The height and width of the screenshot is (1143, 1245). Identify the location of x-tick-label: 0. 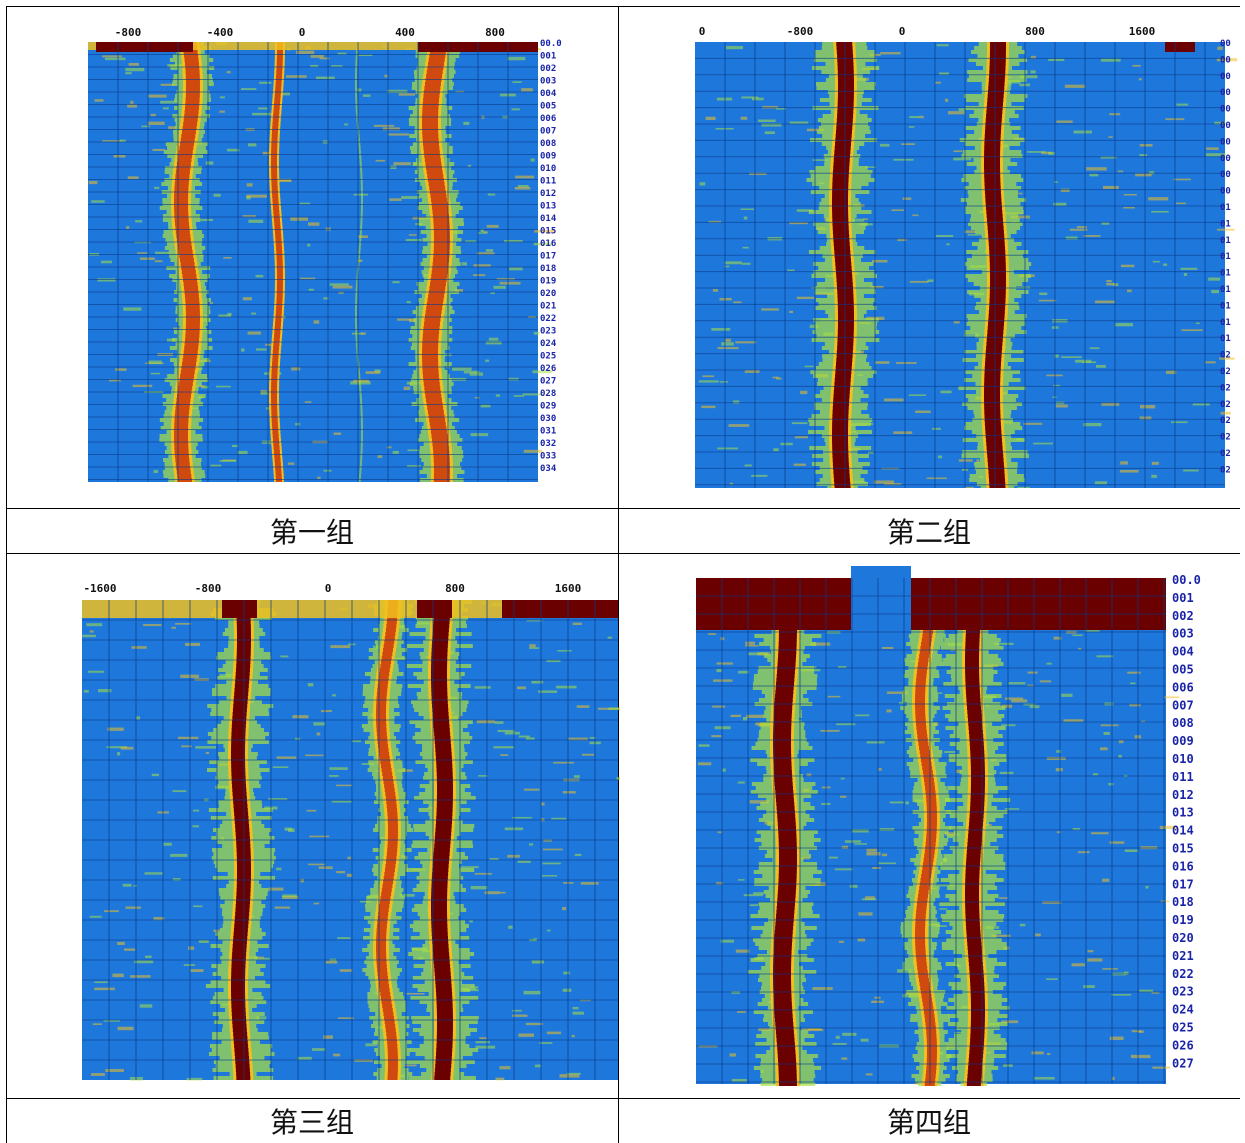
(302, 32).